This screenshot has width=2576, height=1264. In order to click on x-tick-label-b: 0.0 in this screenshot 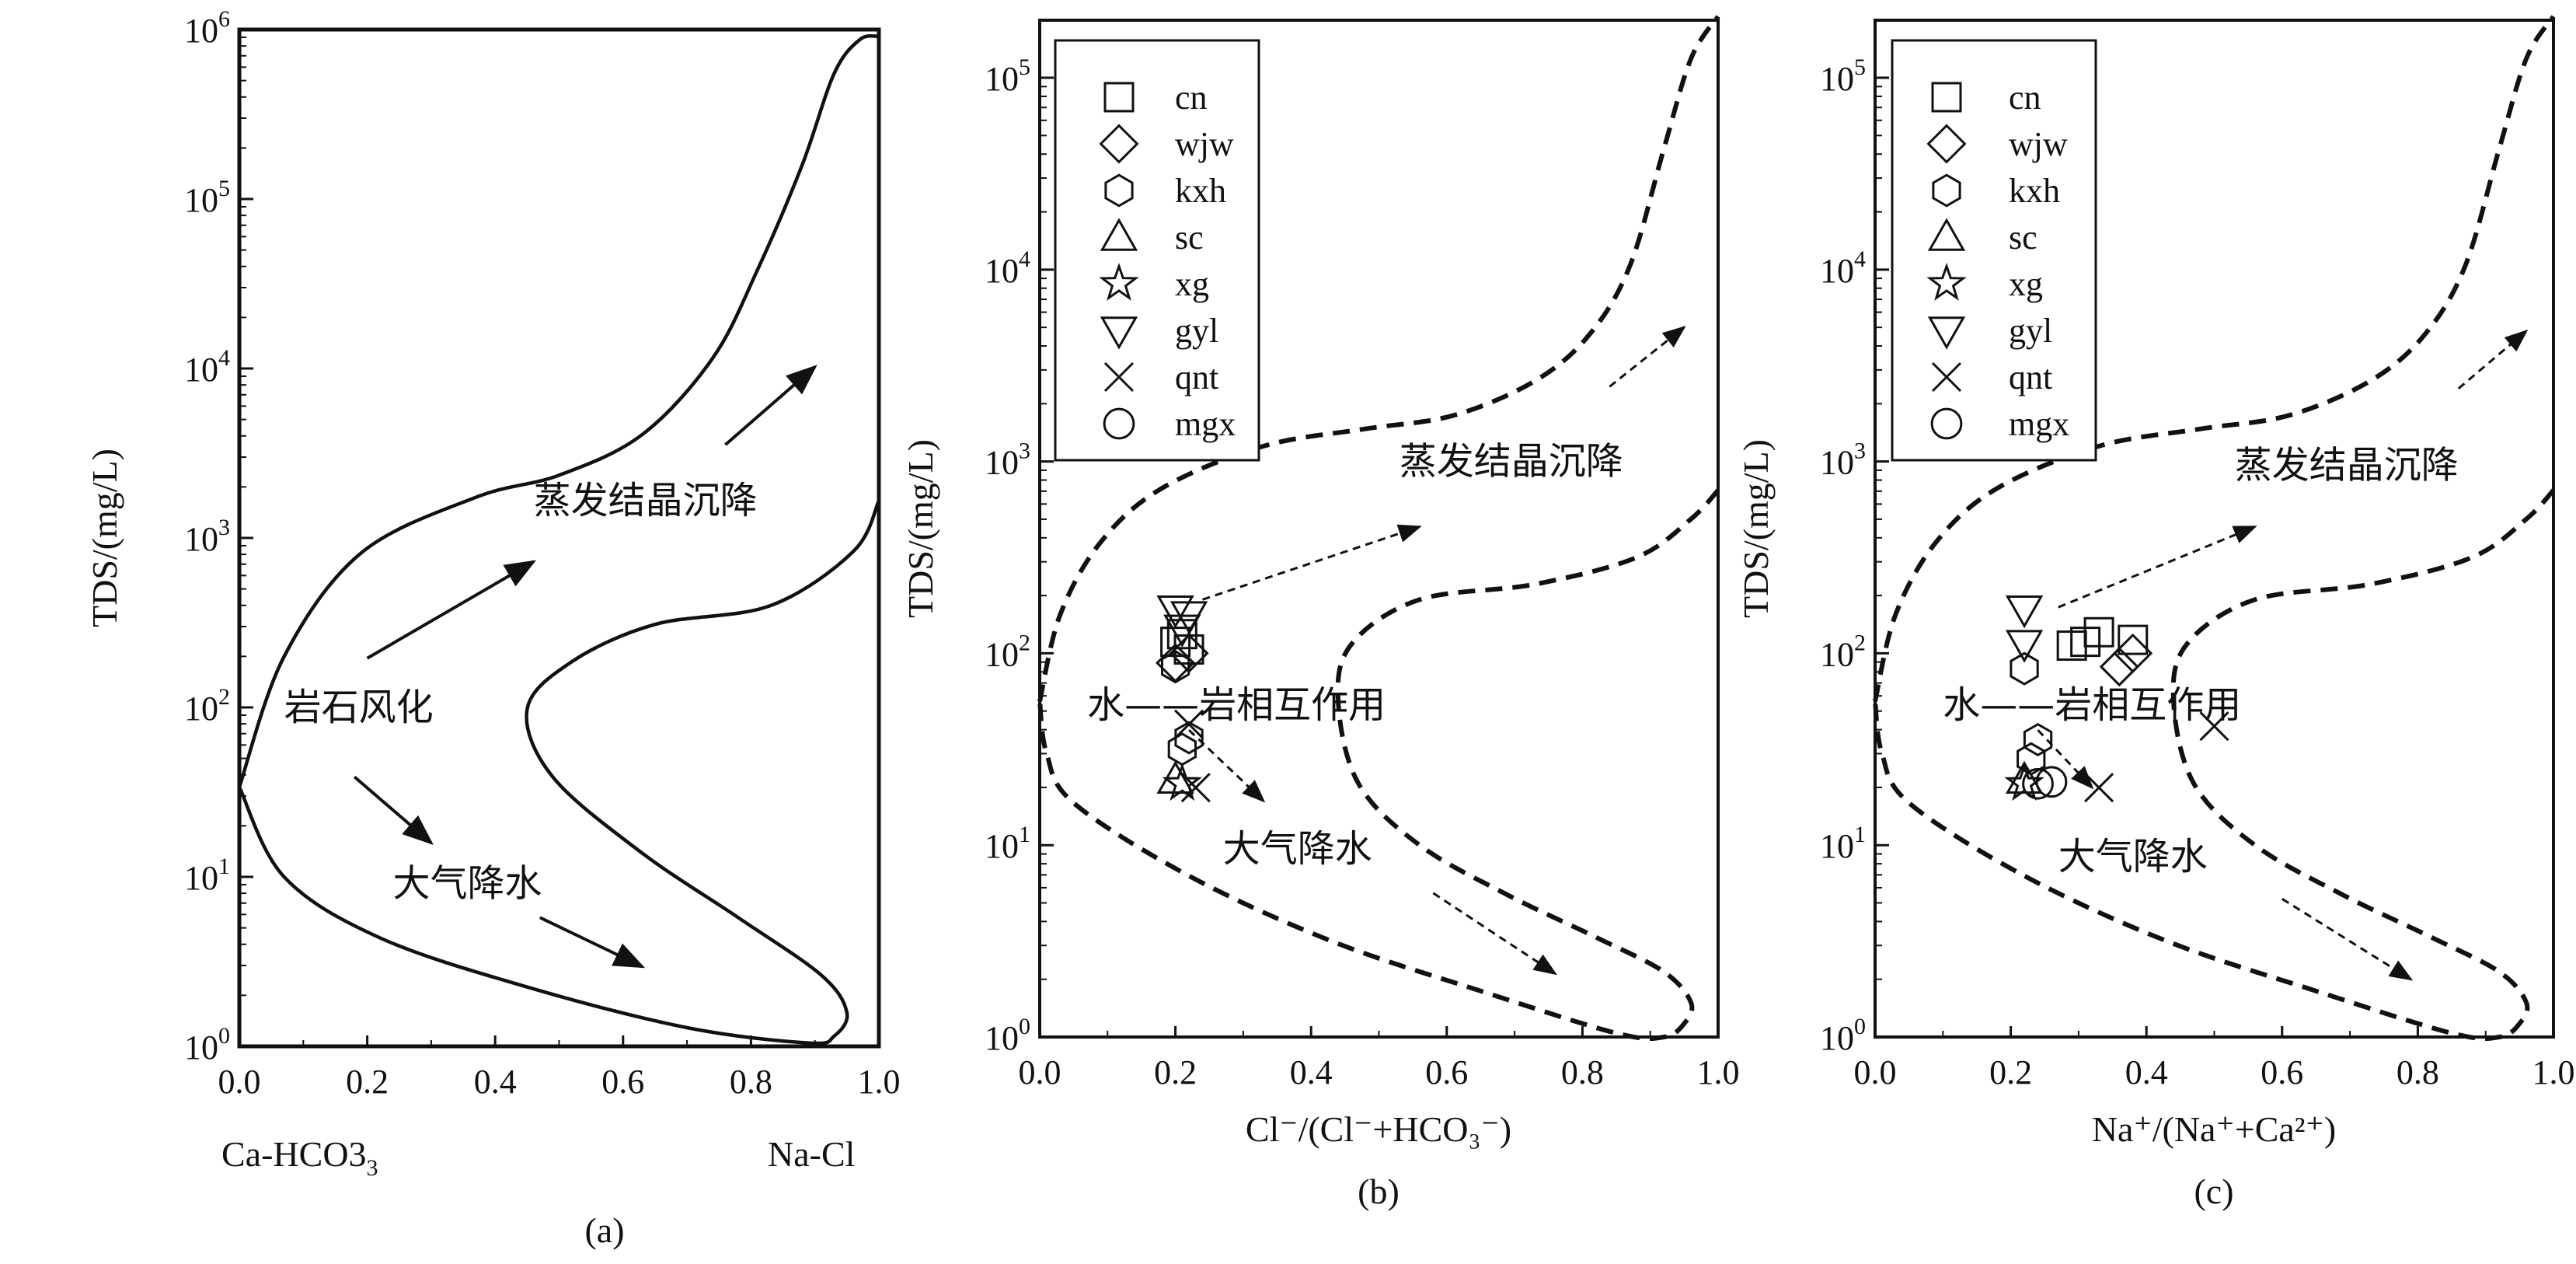, I will do `click(1040, 1072)`.